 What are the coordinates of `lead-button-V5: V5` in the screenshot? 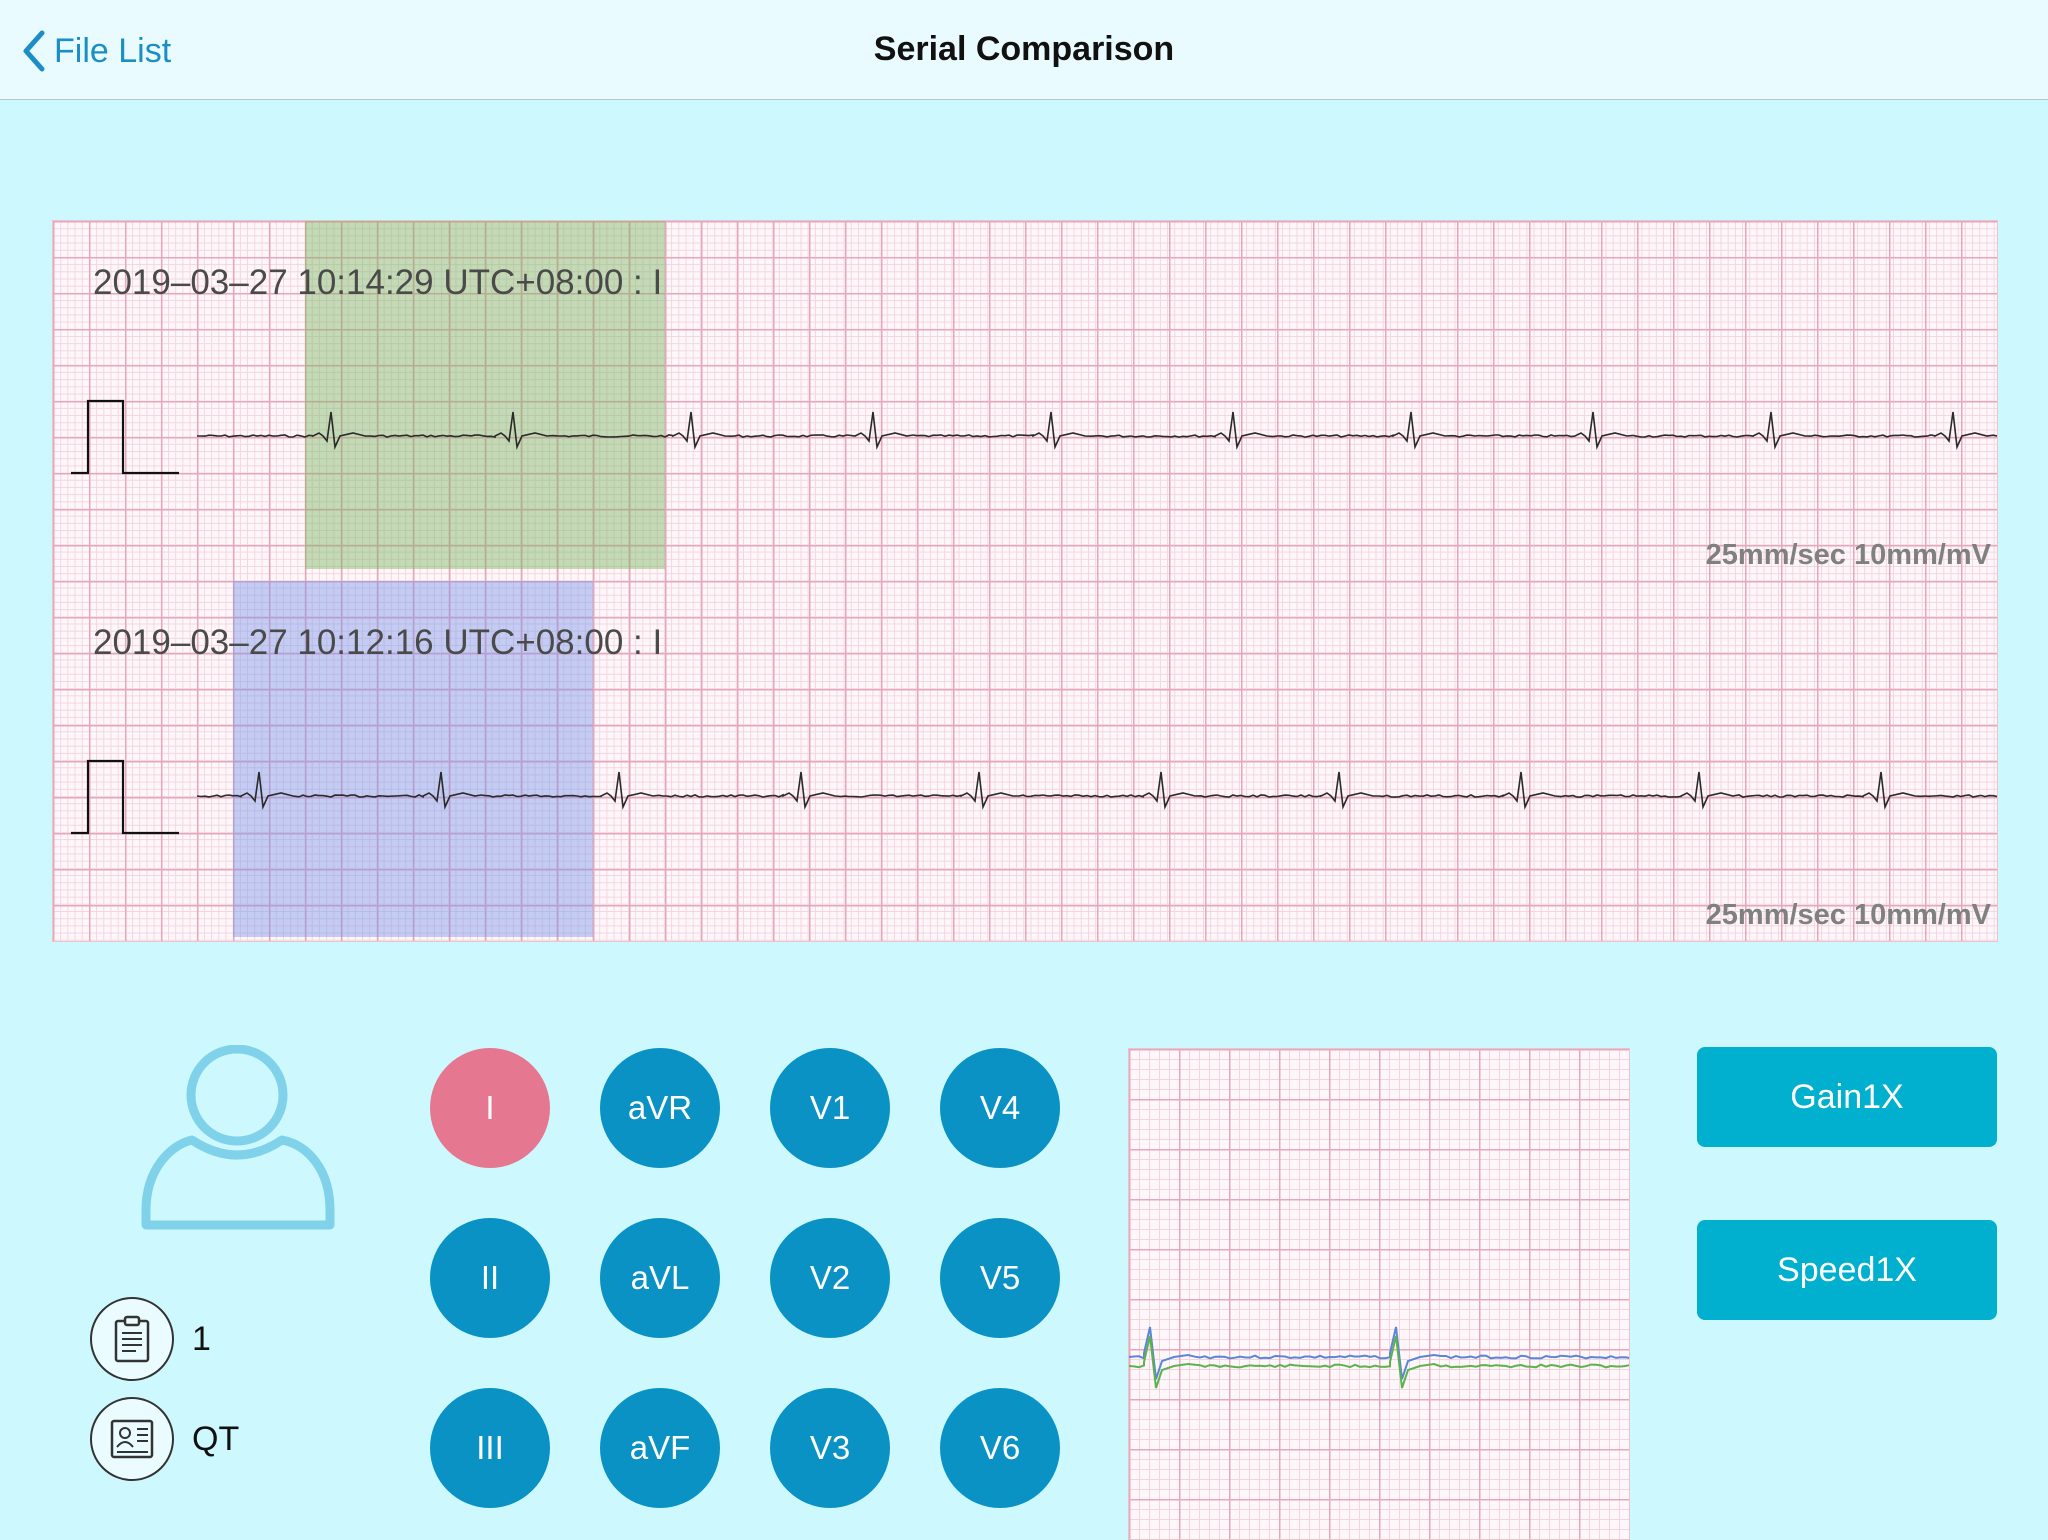 It's located at (1000, 1278).